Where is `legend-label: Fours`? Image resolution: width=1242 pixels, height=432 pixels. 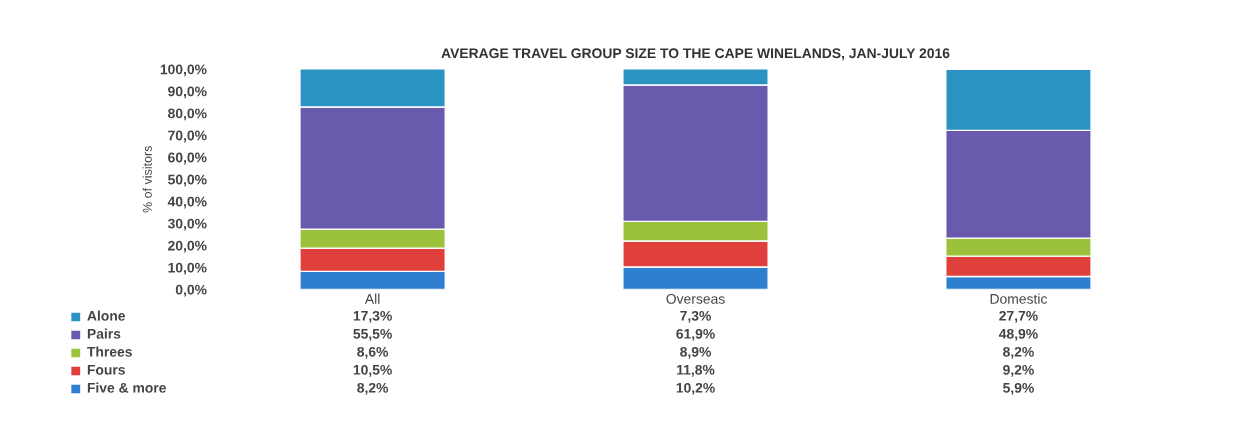 legend-label: Fours is located at coordinates (106, 370).